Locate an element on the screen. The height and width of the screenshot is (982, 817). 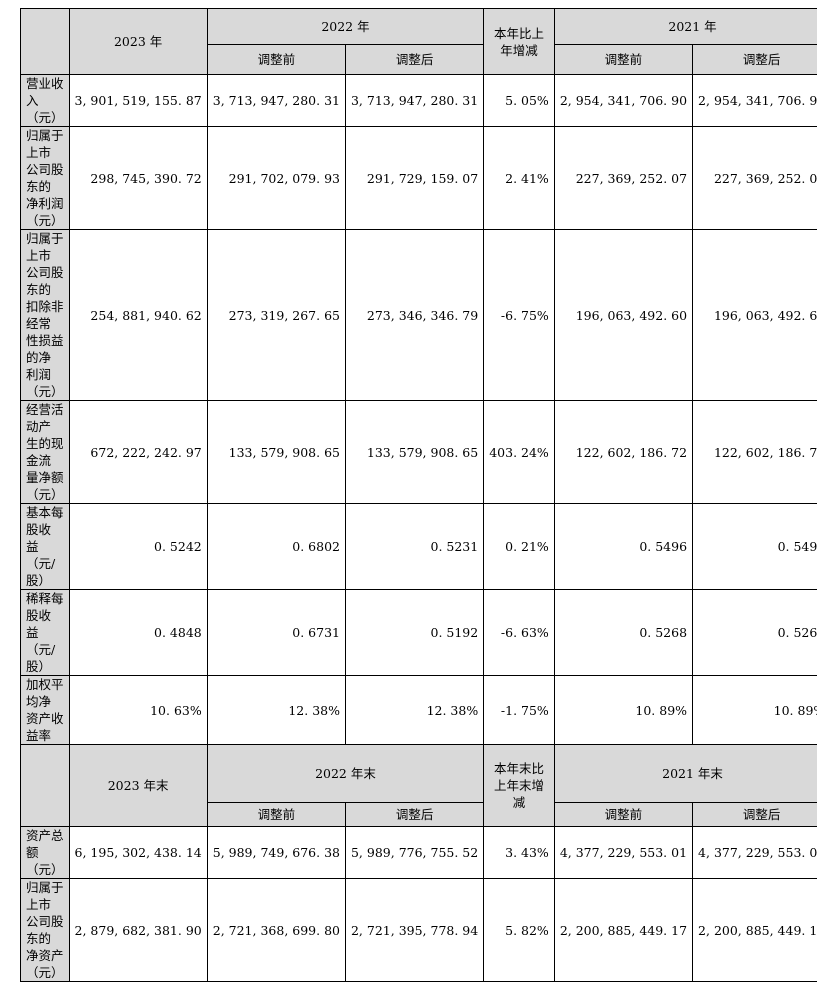
value-2021-after: 0. 5496 is located at coordinates (755, 547).